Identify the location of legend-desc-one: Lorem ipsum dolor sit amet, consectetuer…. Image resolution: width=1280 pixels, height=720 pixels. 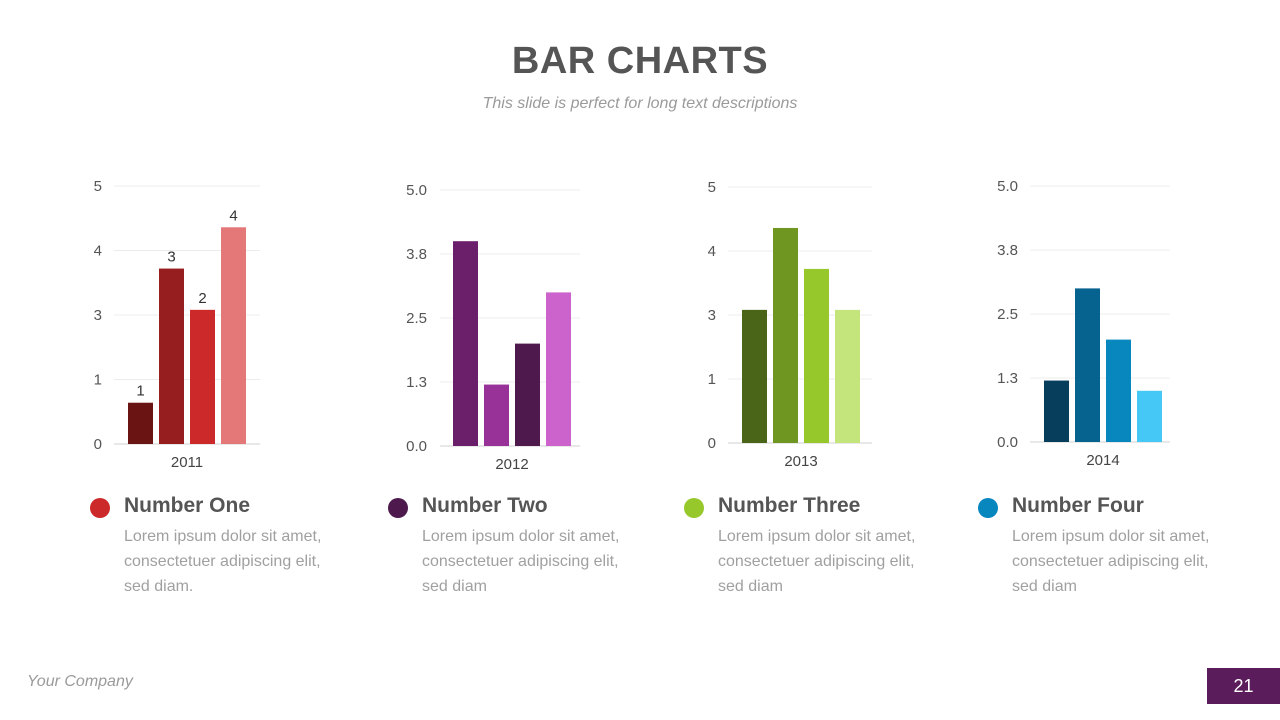
(223, 561).